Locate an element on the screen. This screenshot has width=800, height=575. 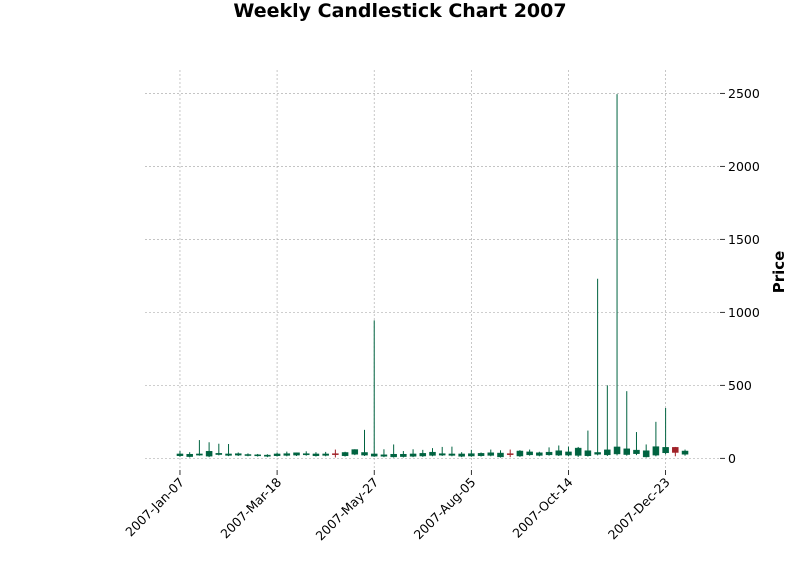
y-axis: 0 500 1000 1500 2000 2500 is located at coordinates (740, 276).